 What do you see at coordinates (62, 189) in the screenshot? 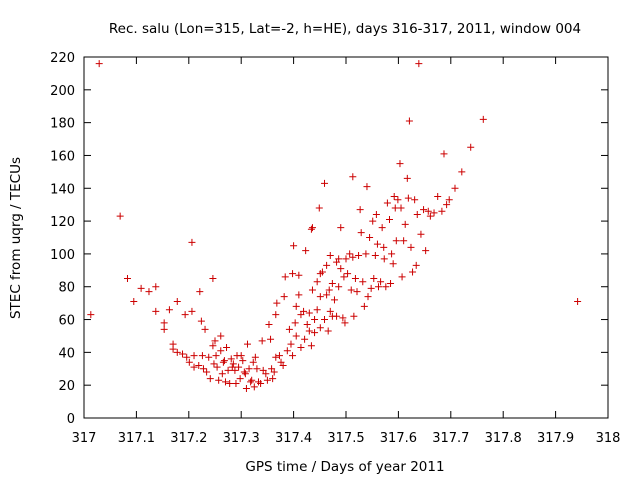
I see `y-tick-label: 140` at bounding box center [62, 189].